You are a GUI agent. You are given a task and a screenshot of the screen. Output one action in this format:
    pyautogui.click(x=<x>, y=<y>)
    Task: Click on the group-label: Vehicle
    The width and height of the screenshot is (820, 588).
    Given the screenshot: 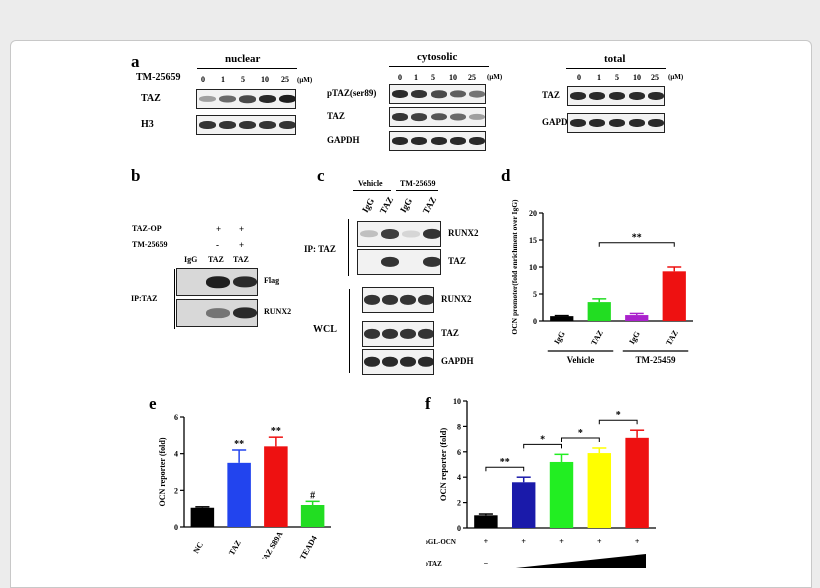 What is the action you would take?
    pyautogui.click(x=581, y=360)
    